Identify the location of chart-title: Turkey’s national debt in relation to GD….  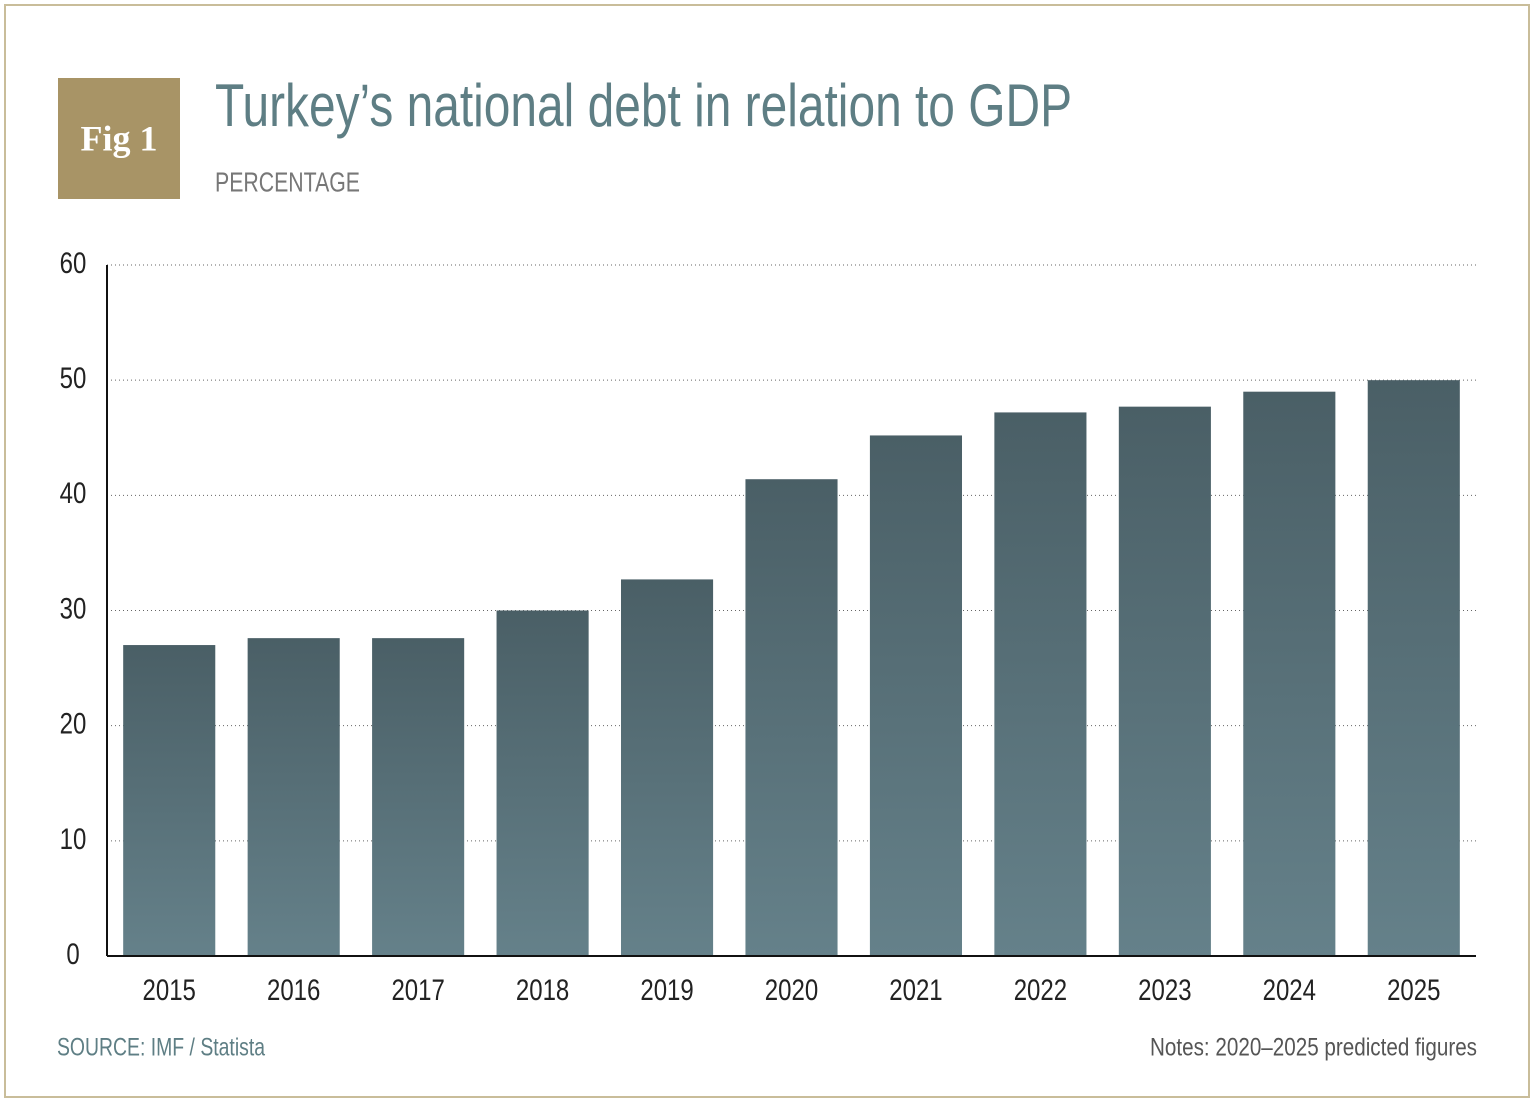
(643, 105).